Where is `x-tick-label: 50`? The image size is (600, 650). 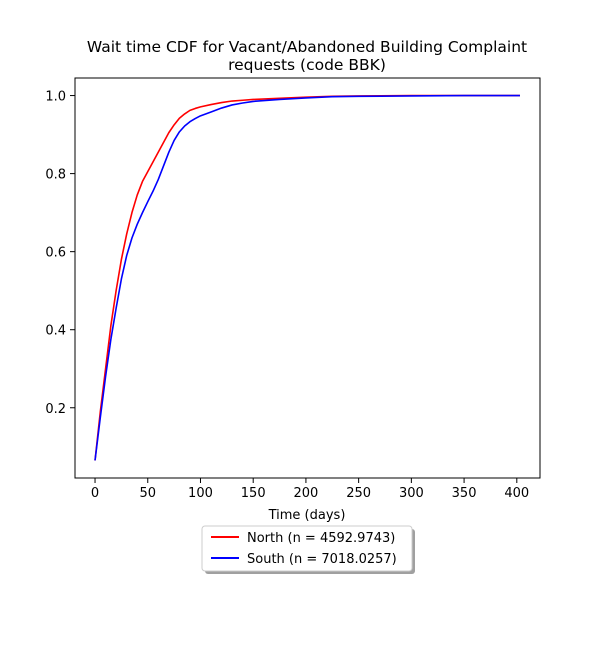
x-tick-label: 50 is located at coordinates (147, 493).